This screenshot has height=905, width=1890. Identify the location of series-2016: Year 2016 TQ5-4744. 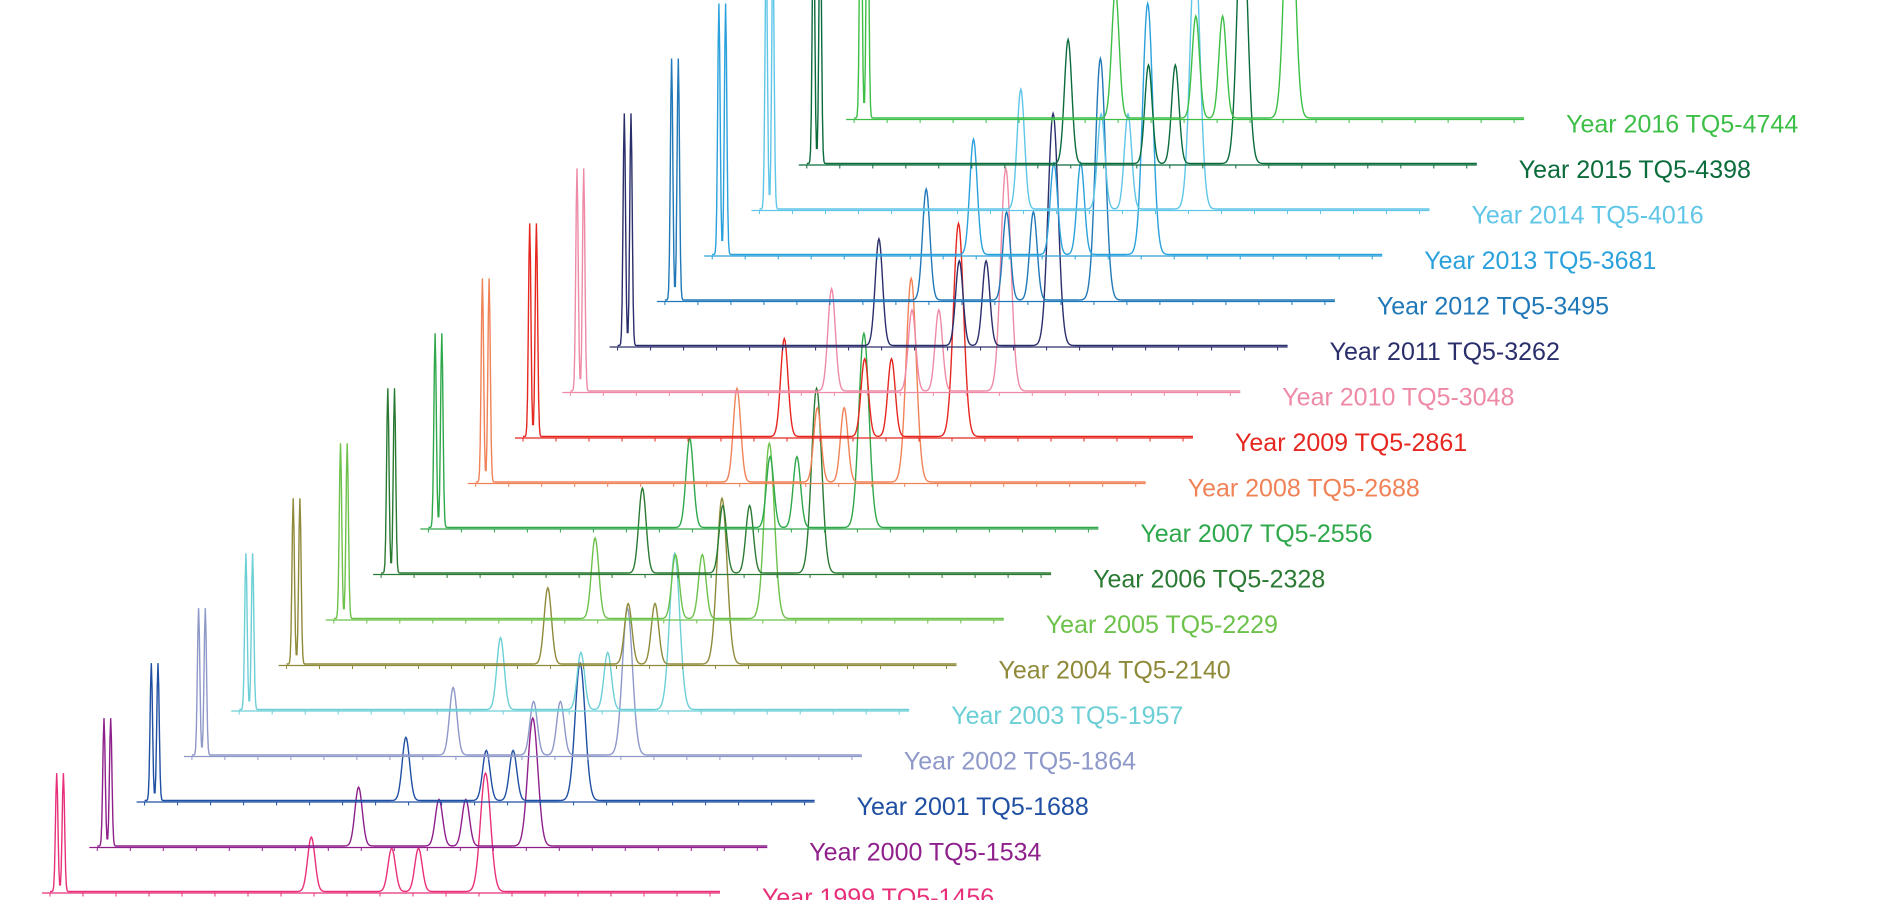
(1322, 69).